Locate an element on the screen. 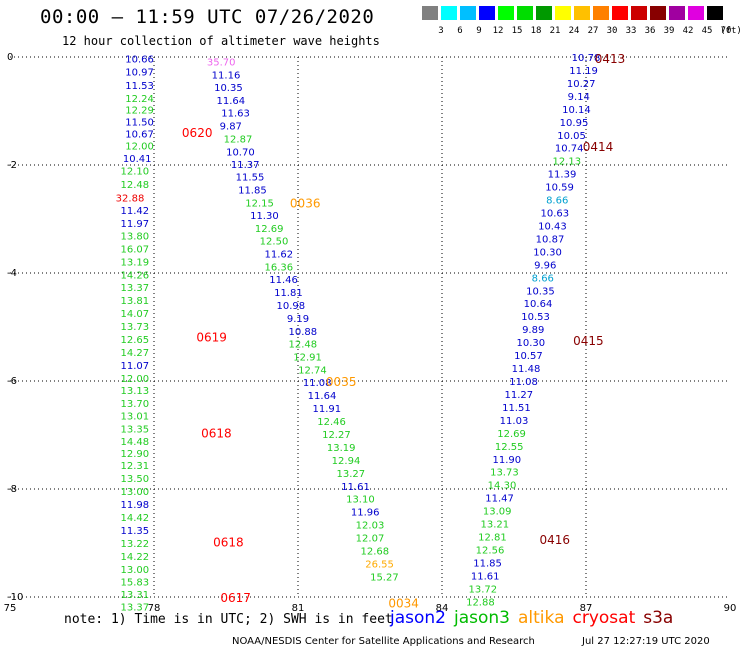 This screenshot has width=740, height=650. legend-cryosat: cryosat is located at coordinates (604, 618).